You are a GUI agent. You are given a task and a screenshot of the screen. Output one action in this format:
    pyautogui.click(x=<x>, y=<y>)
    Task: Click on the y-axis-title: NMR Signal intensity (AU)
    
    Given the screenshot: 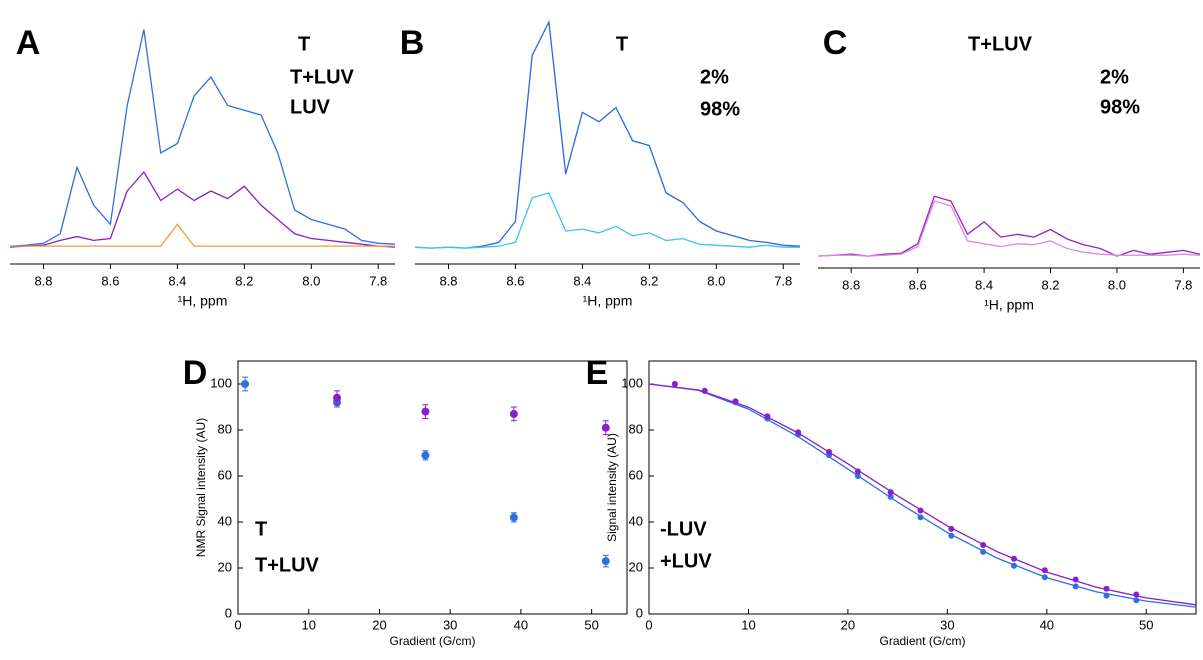 What is the action you would take?
    pyautogui.click(x=201, y=487)
    